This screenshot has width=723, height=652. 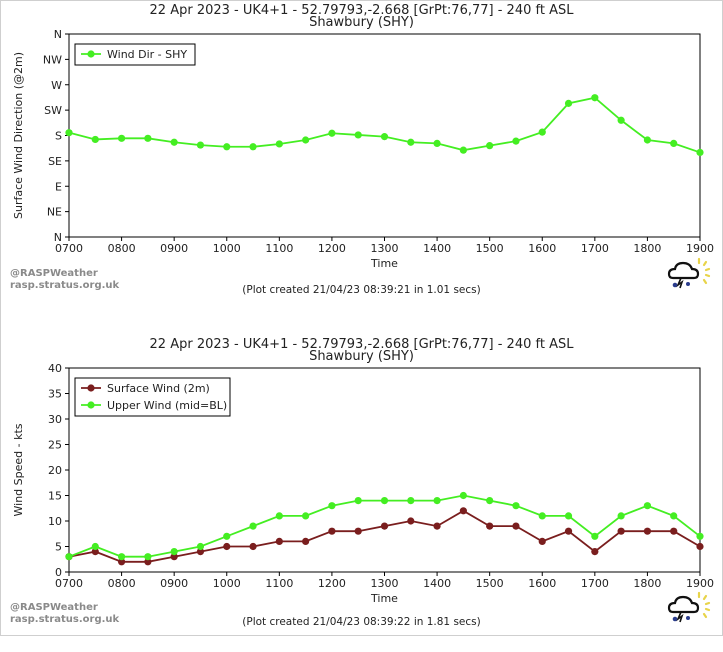 What do you see at coordinates (55, 161) in the screenshot?
I see `y-tick-label: SE` at bounding box center [55, 161].